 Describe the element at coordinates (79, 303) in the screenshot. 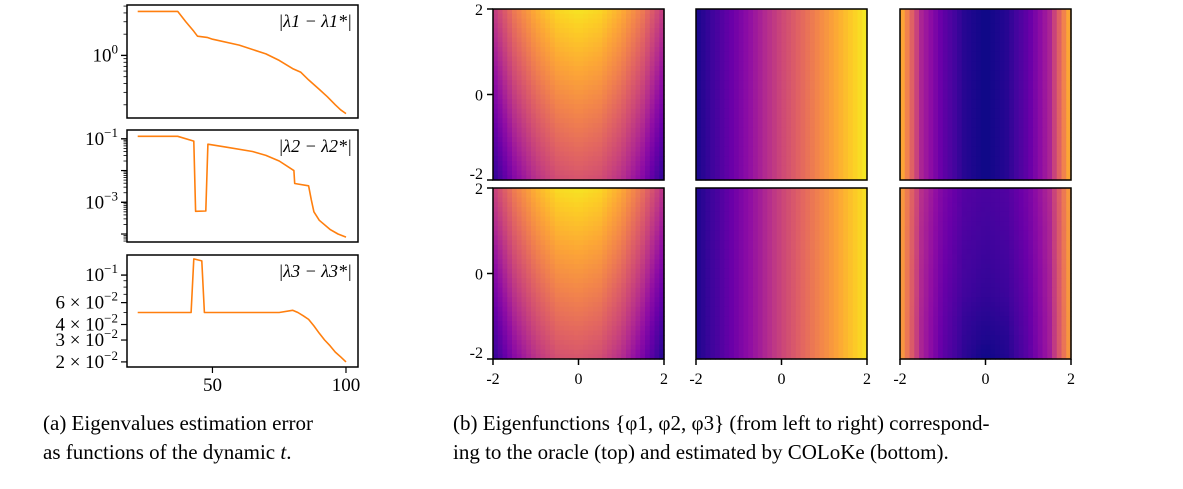

I see `y-tick-label-base: 6 × 10` at that location.